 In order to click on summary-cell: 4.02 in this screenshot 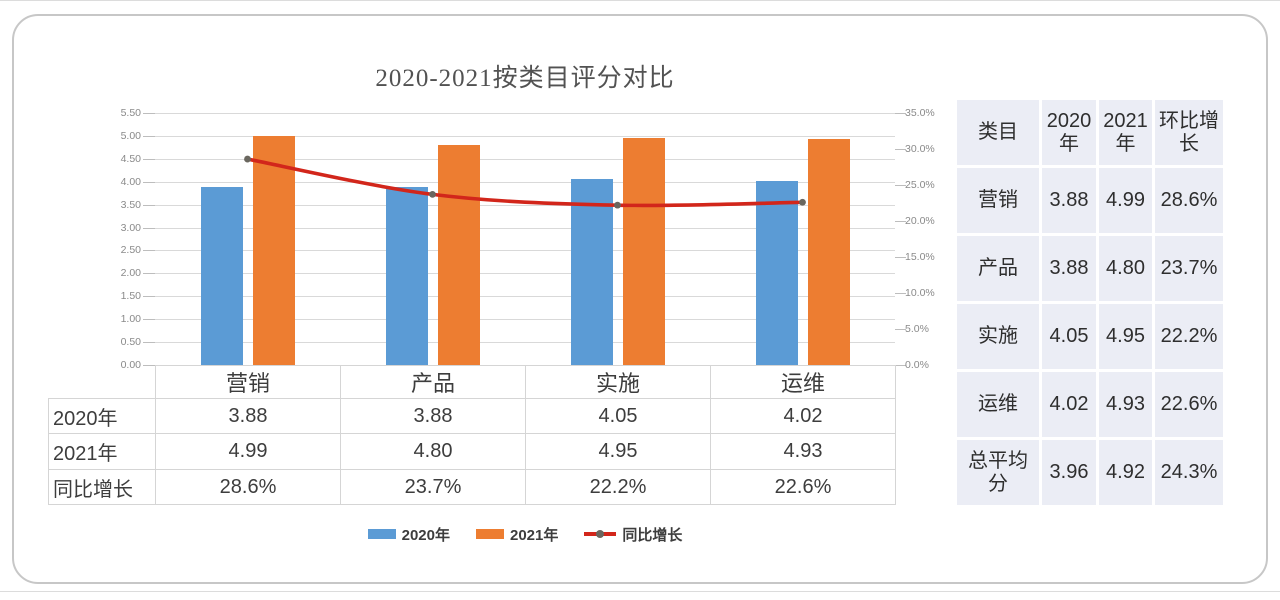, I will do `click(1069, 404)`.